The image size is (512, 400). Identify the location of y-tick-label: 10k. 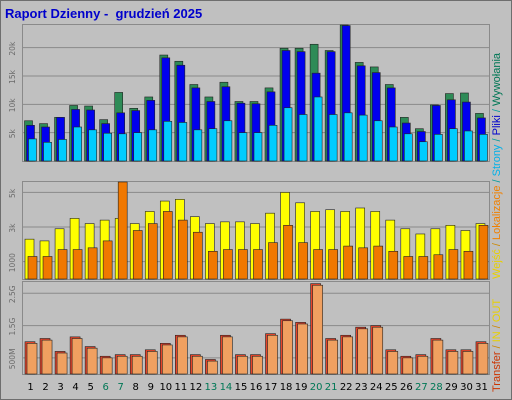
(12, 105).